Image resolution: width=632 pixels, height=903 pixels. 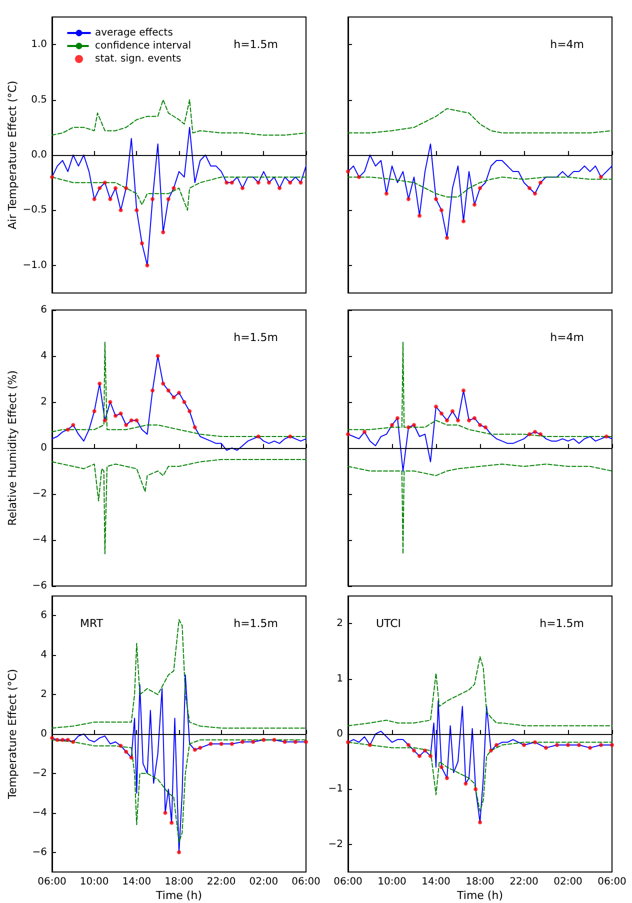 What do you see at coordinates (339, 734) in the screenshot?
I see `y-tick-label: 0` at bounding box center [339, 734].